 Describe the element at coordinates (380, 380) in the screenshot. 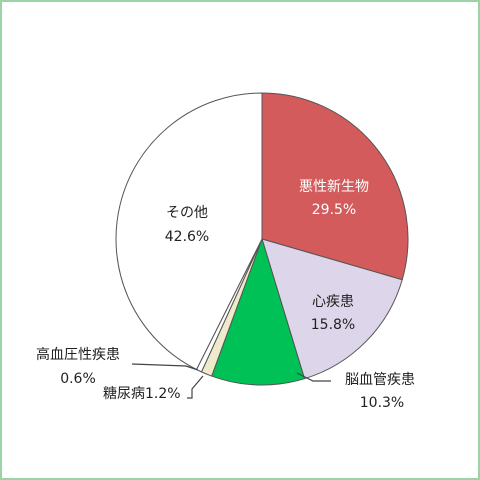

I see `label-cerebrovascular: 脳血管疾患` at that location.